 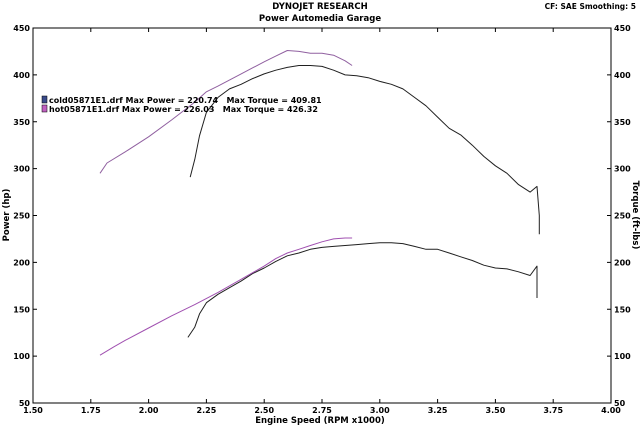 I want to click on y-tick-label-left: 350, so click(x=21, y=122).